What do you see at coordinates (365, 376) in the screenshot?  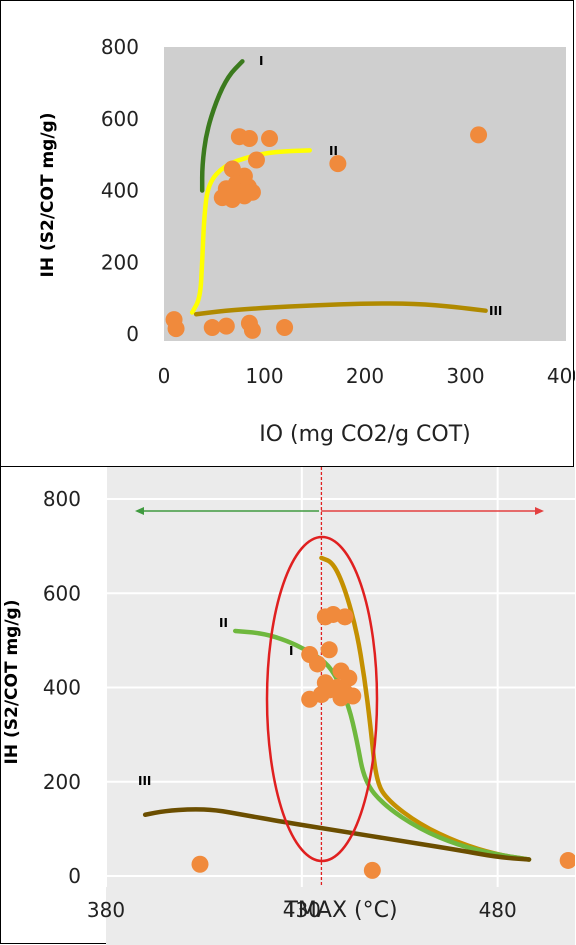 I see `x-tick-label: 200` at bounding box center [365, 376].